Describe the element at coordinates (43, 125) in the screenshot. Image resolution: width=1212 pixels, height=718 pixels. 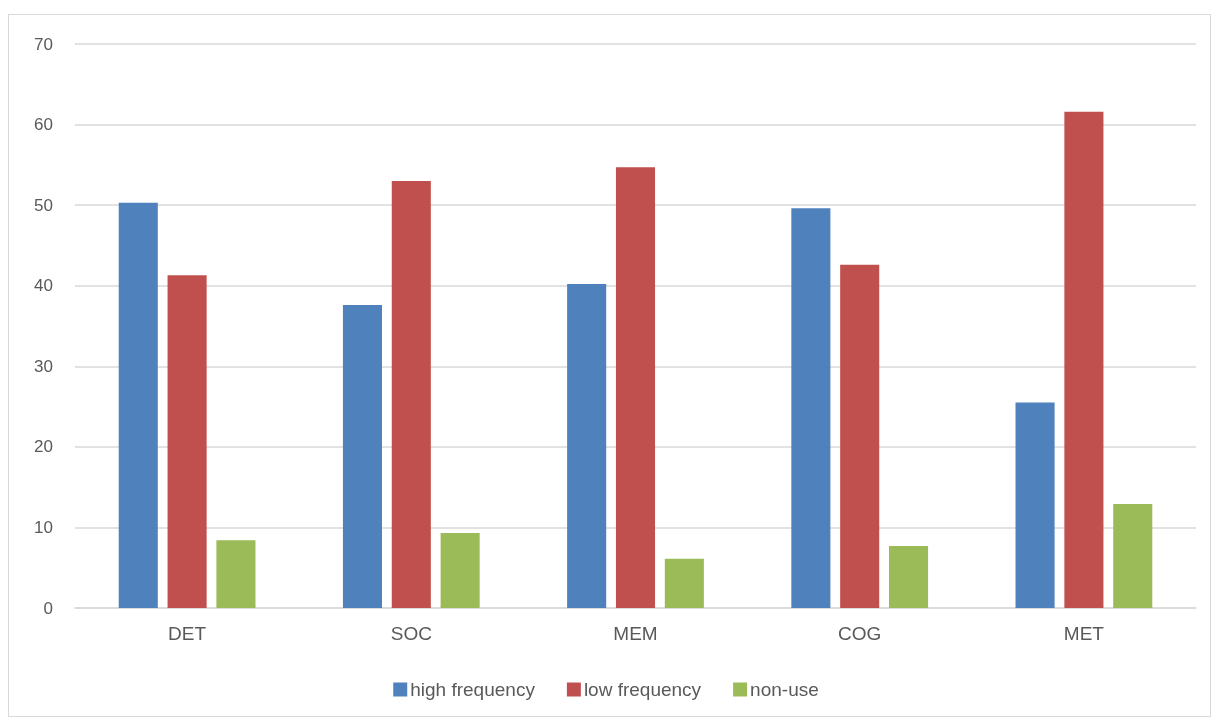
I see `y-tick-label: 60` at that location.